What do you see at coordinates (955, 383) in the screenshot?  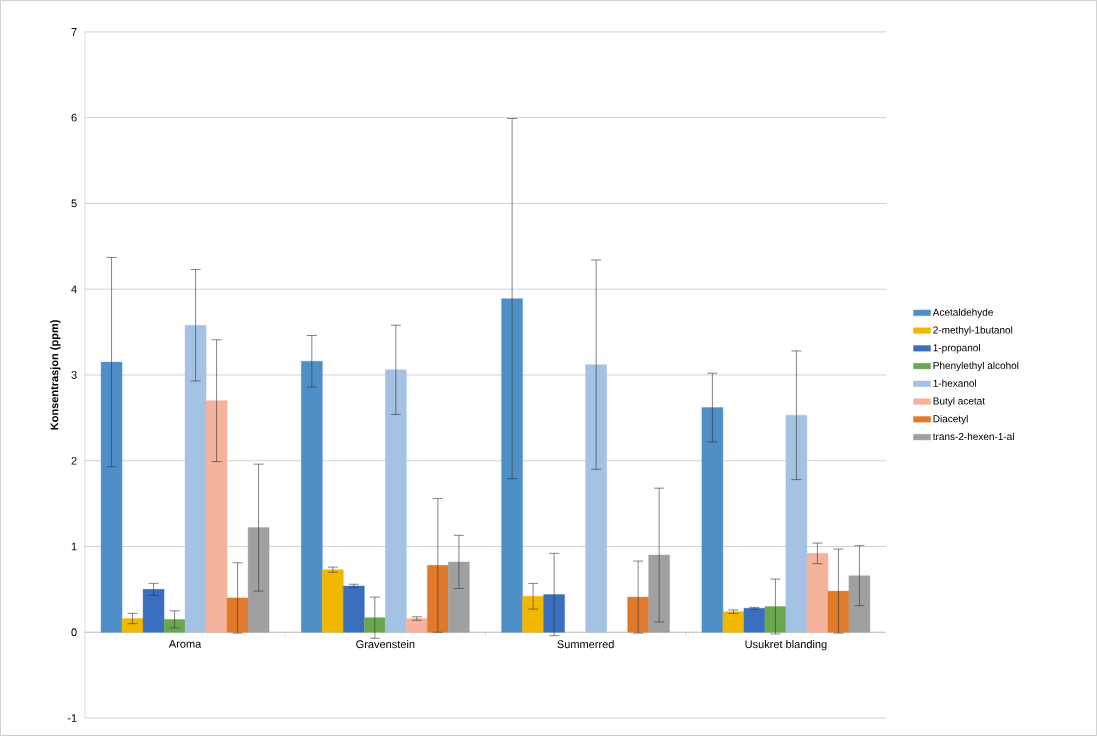 I see `legend-label: 1-hexanol` at bounding box center [955, 383].